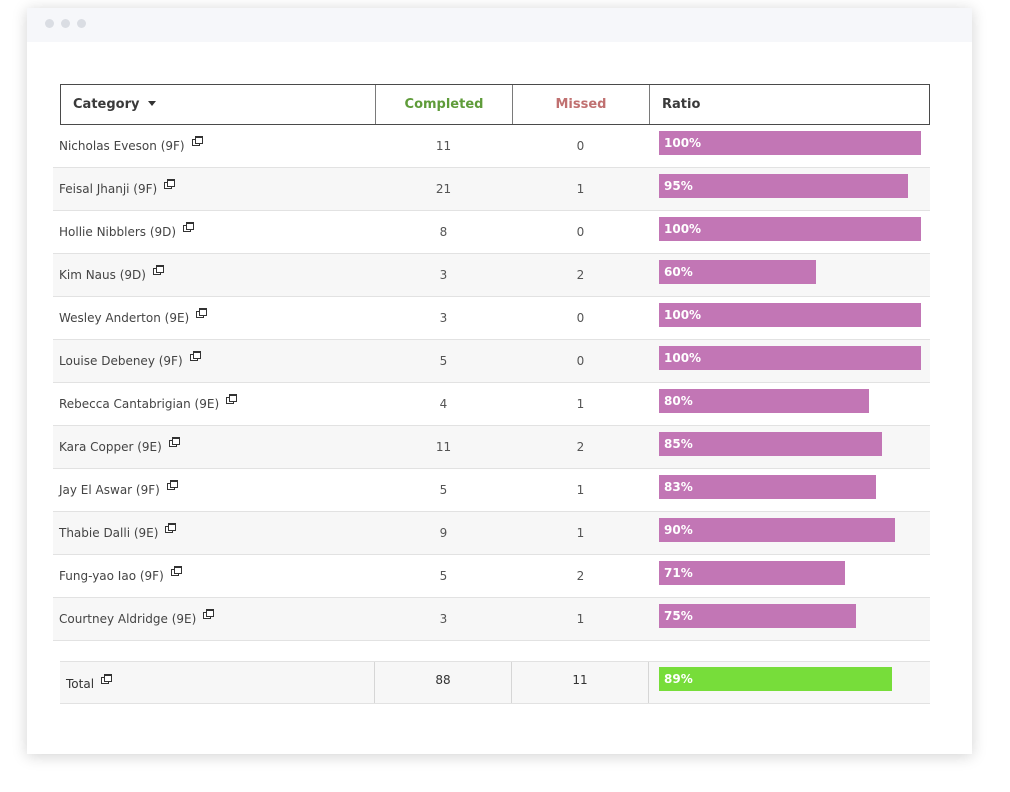  Describe the element at coordinates (491, 490) in the screenshot. I see `table-row: Jay El Aswar (9F) 5 1 83%` at that location.